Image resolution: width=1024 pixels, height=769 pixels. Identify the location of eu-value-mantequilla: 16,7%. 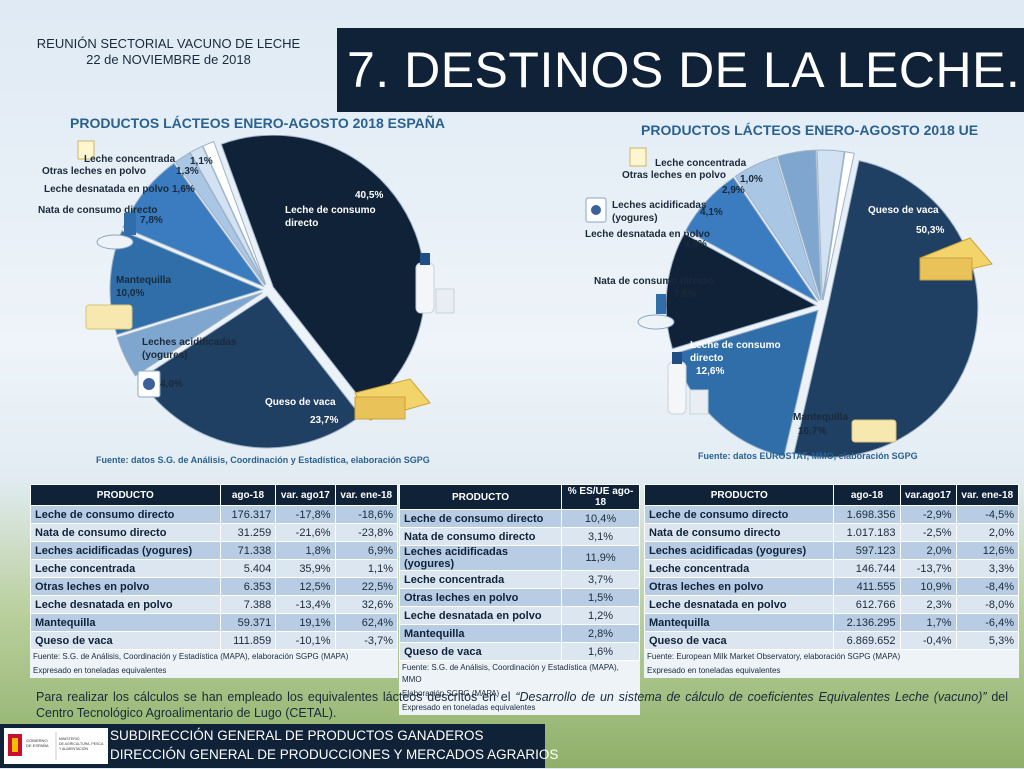
(812, 431).